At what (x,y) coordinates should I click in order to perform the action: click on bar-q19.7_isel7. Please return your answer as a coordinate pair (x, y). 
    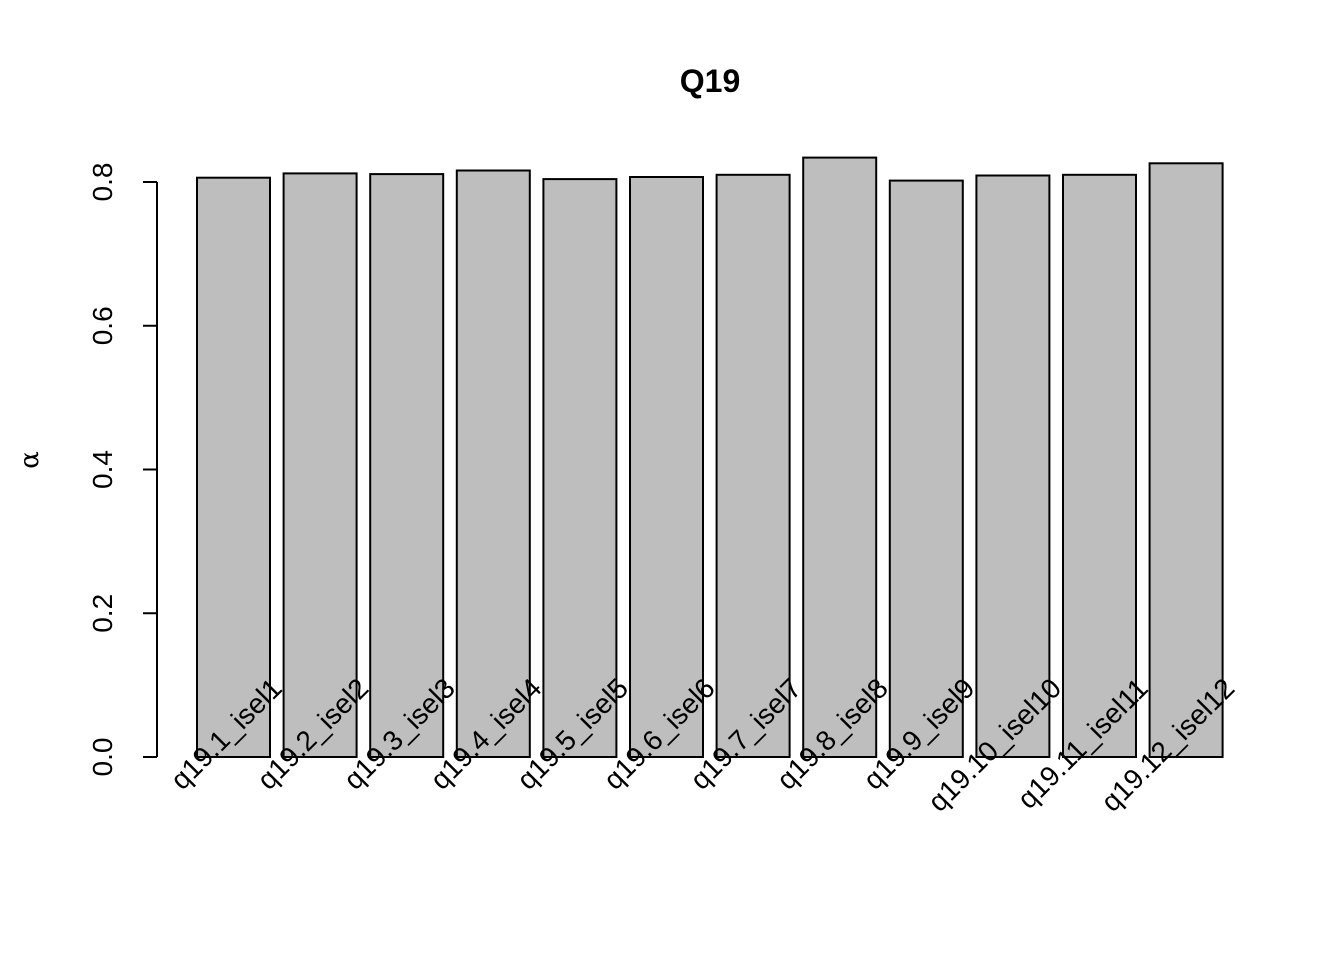
    Looking at the image, I should click on (753, 466).